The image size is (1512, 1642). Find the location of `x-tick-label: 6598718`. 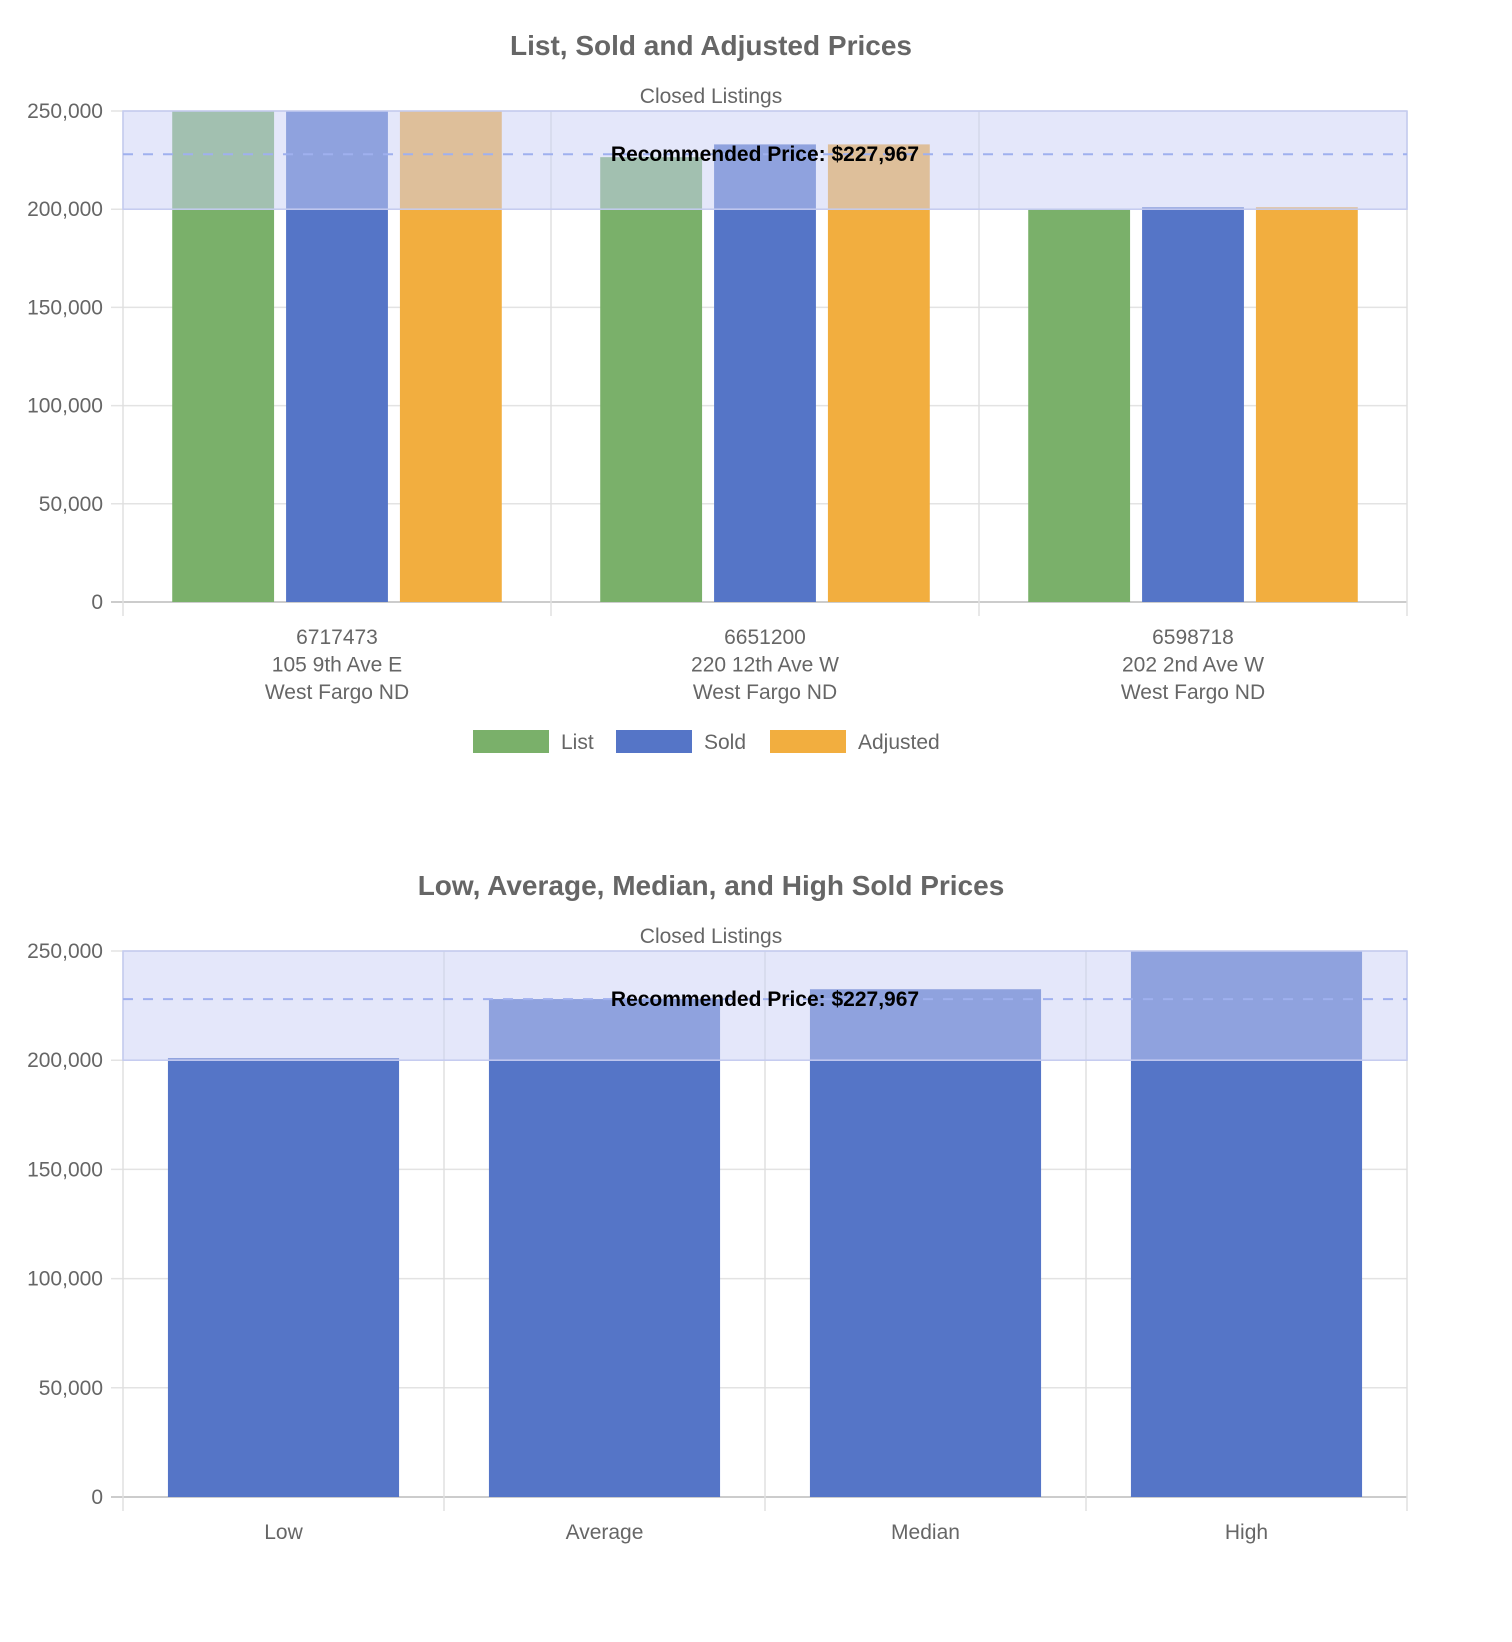

x-tick-label: 6598718 is located at coordinates (1193, 637).